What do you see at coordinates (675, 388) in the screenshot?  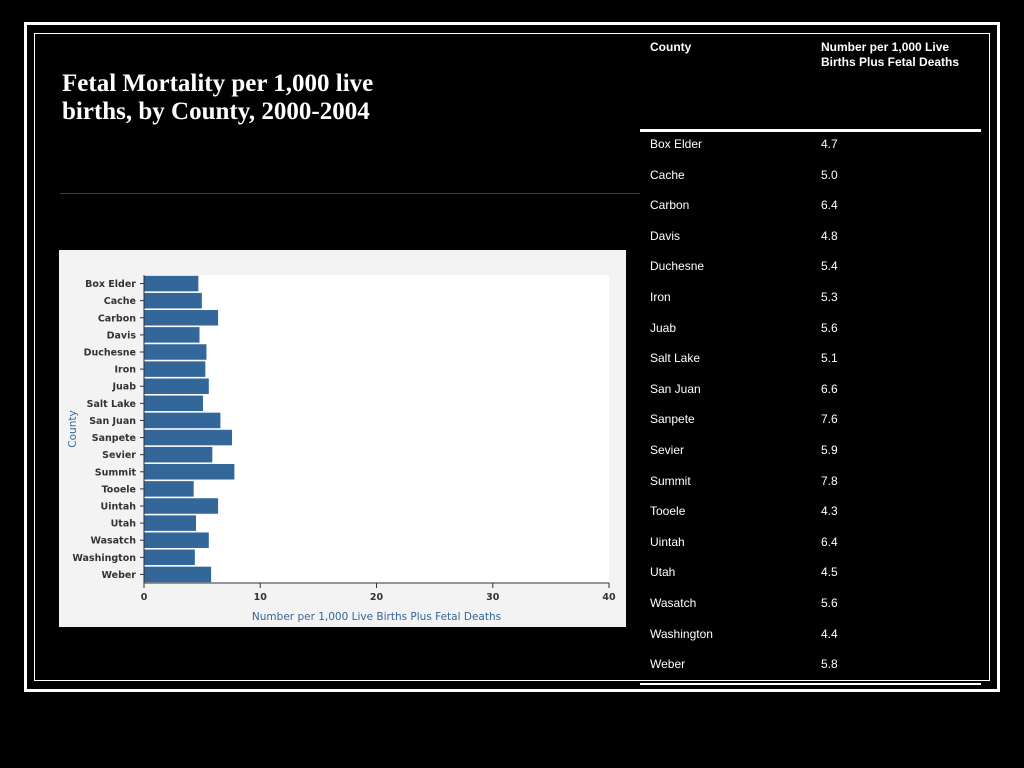 I see `county-cell: San Juan` at bounding box center [675, 388].